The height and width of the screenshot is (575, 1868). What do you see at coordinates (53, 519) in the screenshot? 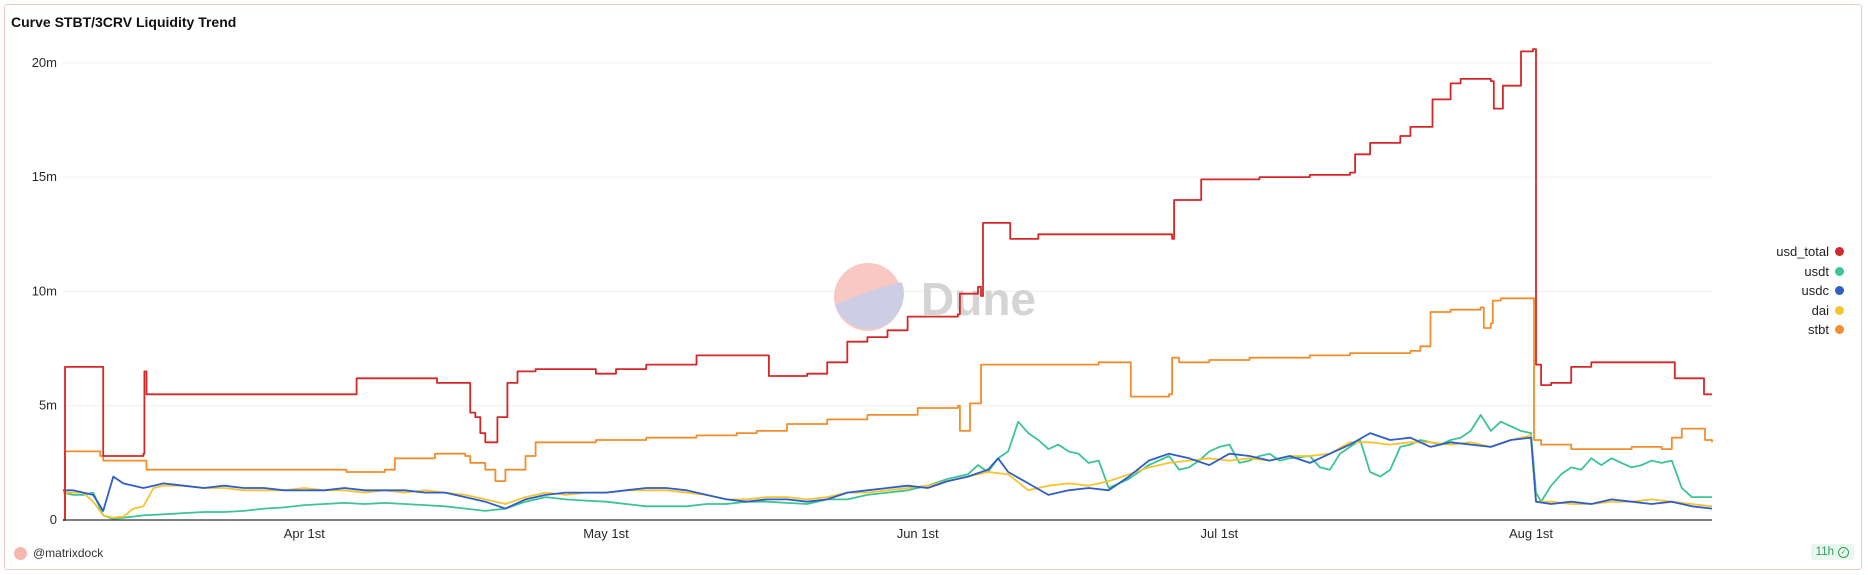
I see `y-tick-label: 0` at bounding box center [53, 519].